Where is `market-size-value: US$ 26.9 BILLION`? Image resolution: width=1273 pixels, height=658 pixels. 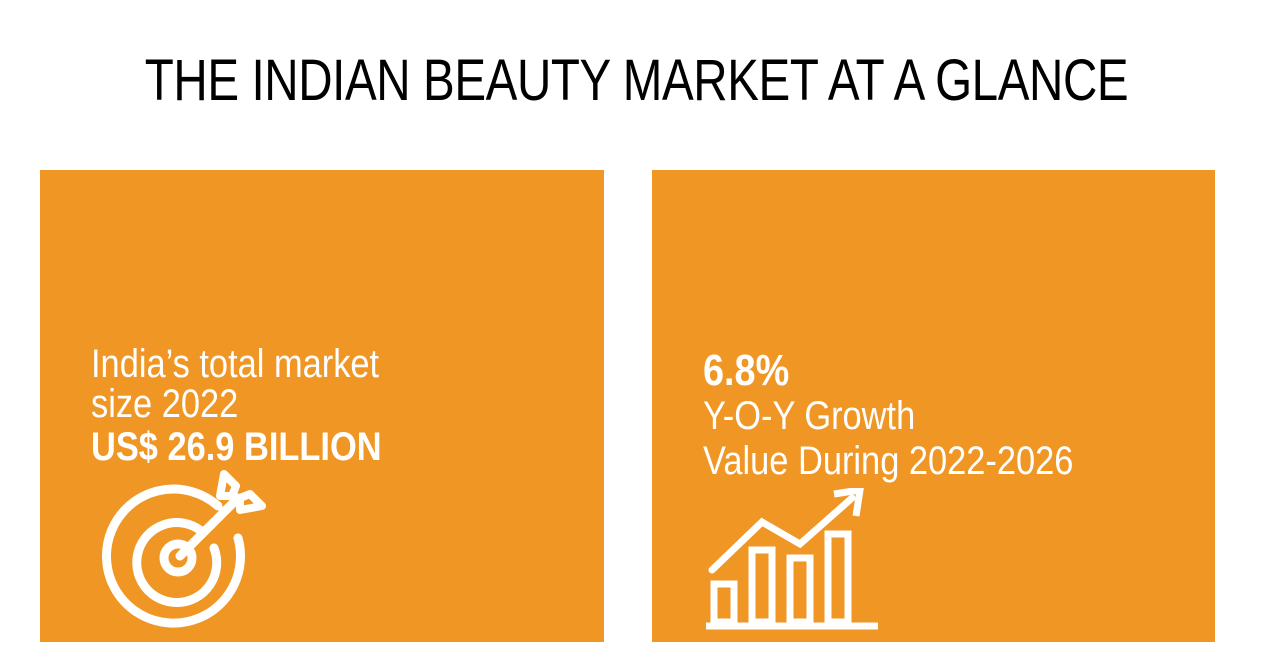 market-size-value: US$ 26.9 BILLION is located at coordinates (236, 447).